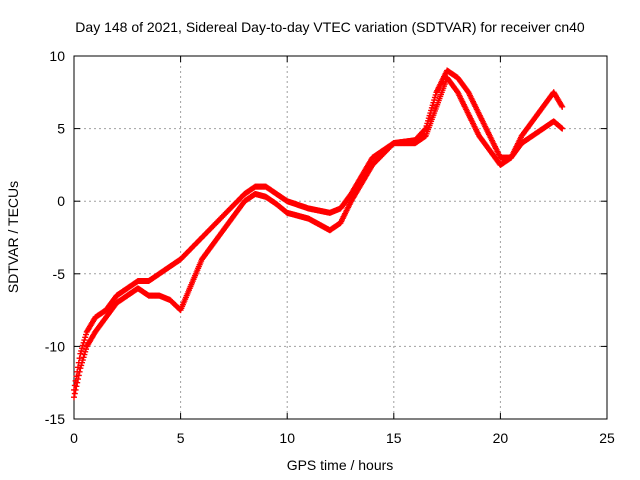 The image size is (640, 480). I want to click on x-axis-label: GPS time / hours, so click(340, 465).